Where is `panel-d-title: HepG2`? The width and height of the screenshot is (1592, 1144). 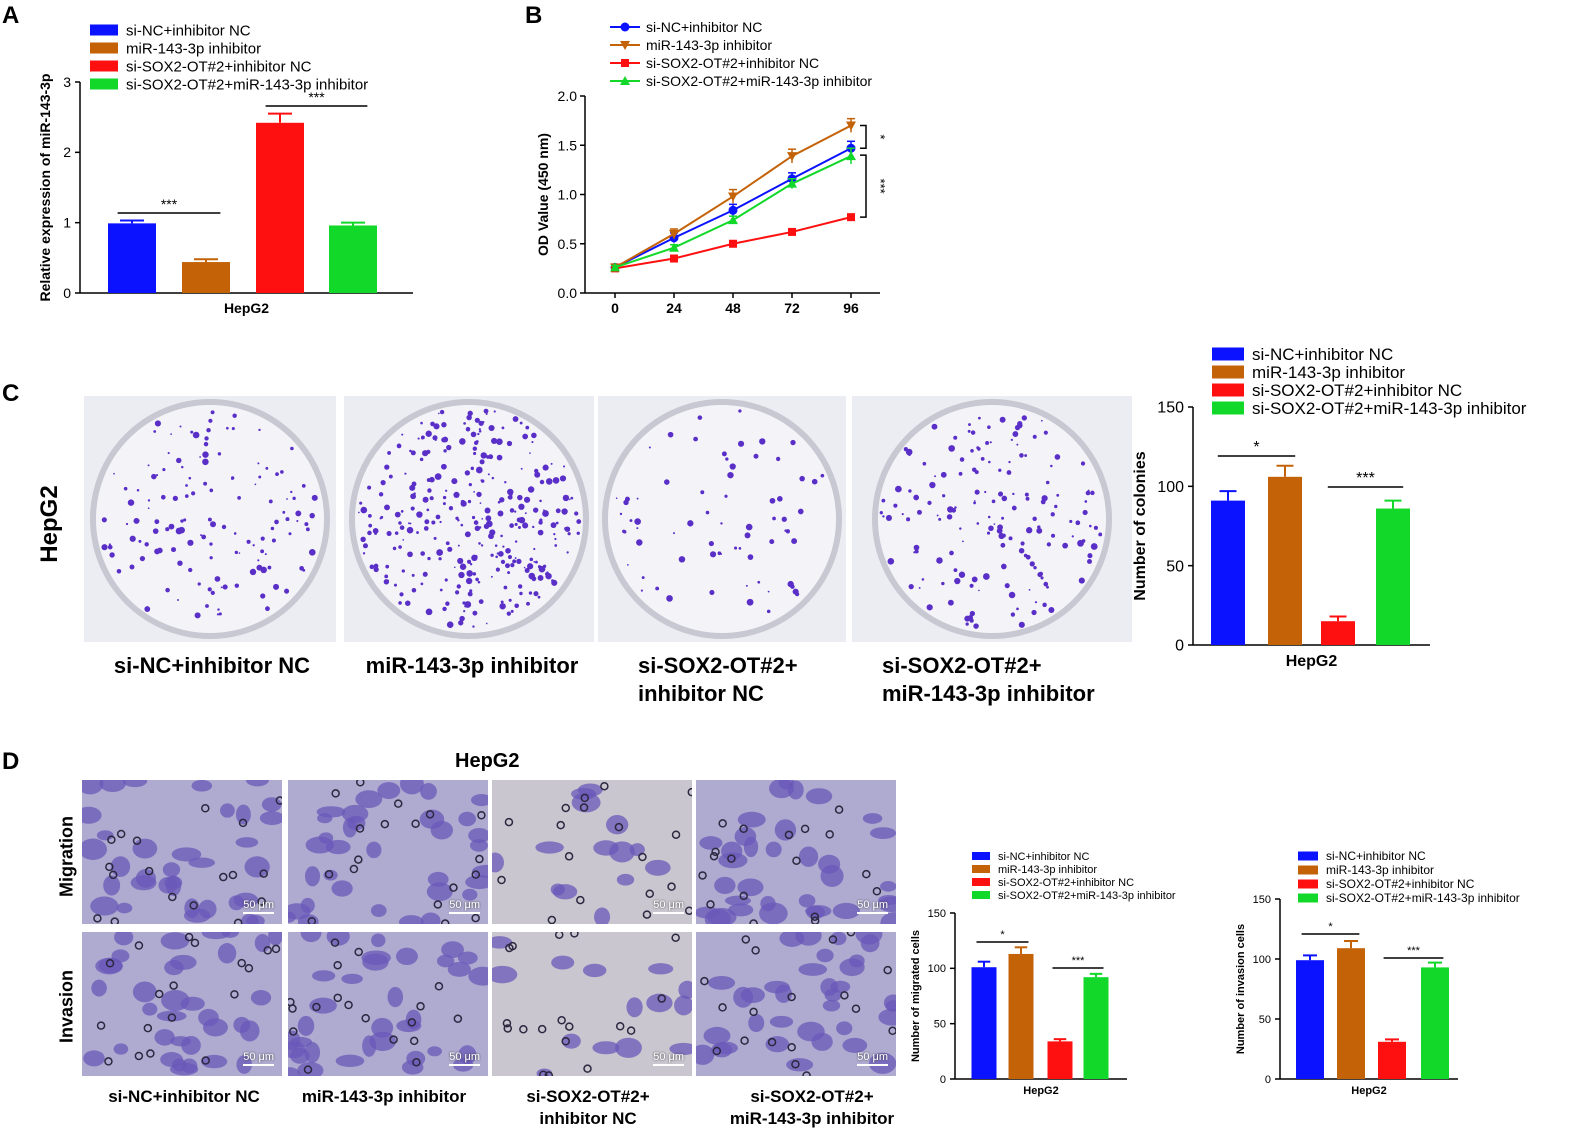 panel-d-title: HepG2 is located at coordinates (487, 761).